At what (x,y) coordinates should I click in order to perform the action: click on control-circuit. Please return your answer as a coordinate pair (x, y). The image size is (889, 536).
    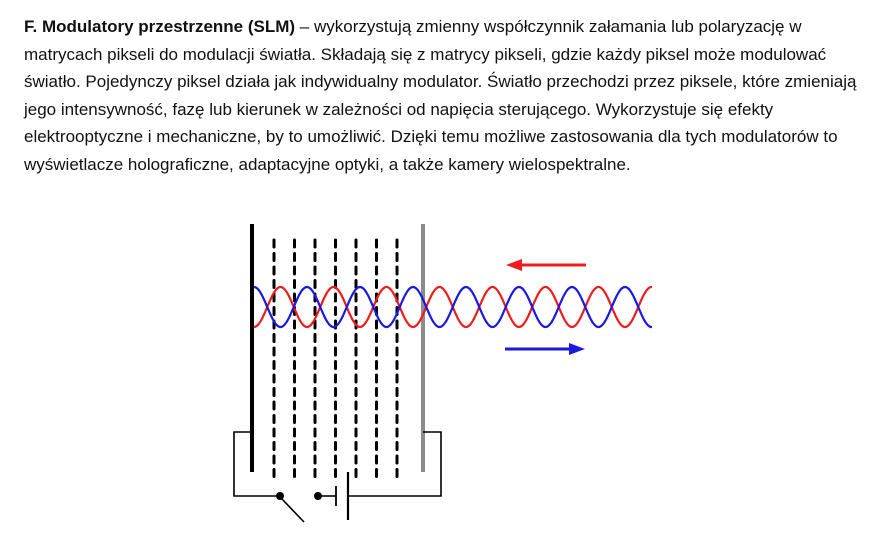
    Looking at the image, I should click on (337, 464).